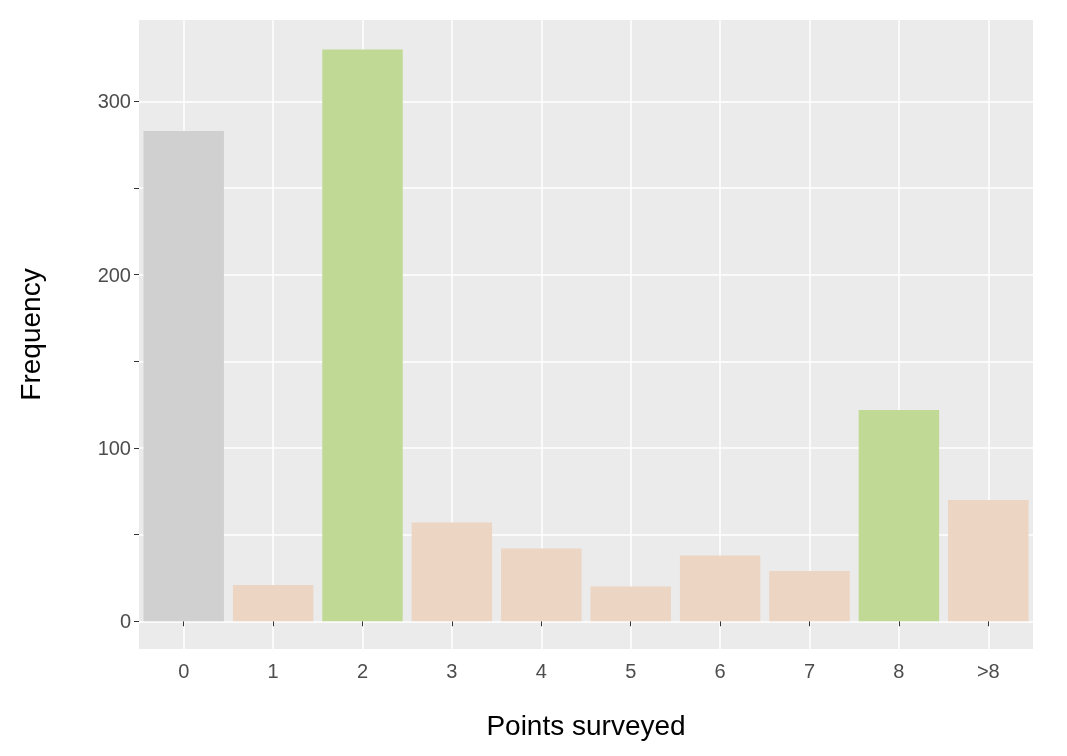 The image size is (1067, 756). I want to click on x-tick-label: 8, so click(899, 671).